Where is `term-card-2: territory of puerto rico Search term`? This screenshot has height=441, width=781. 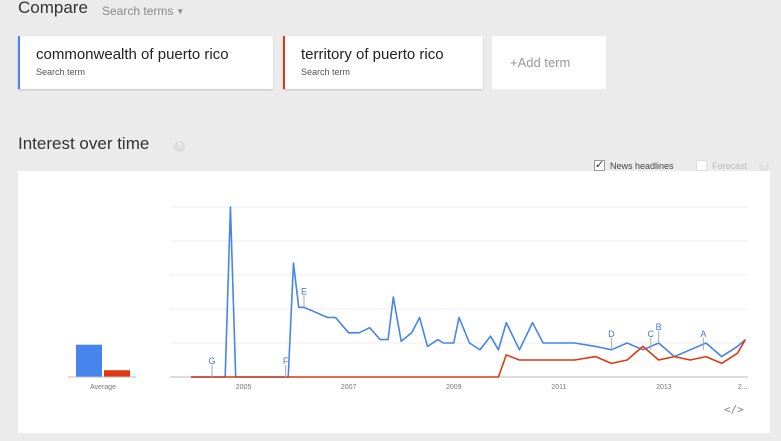 term-card-2: territory of puerto rico Search term is located at coordinates (383, 62).